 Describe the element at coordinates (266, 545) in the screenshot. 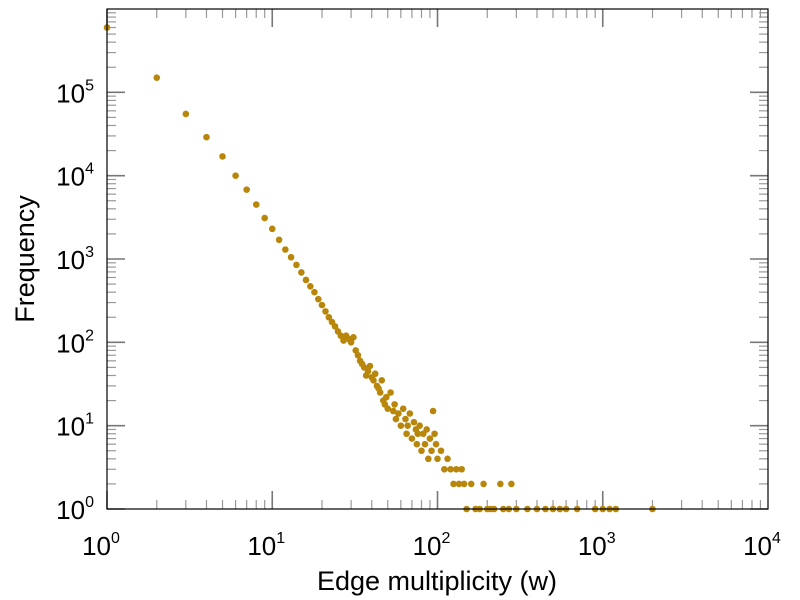

I see `x-tick-label: 10¹` at that location.